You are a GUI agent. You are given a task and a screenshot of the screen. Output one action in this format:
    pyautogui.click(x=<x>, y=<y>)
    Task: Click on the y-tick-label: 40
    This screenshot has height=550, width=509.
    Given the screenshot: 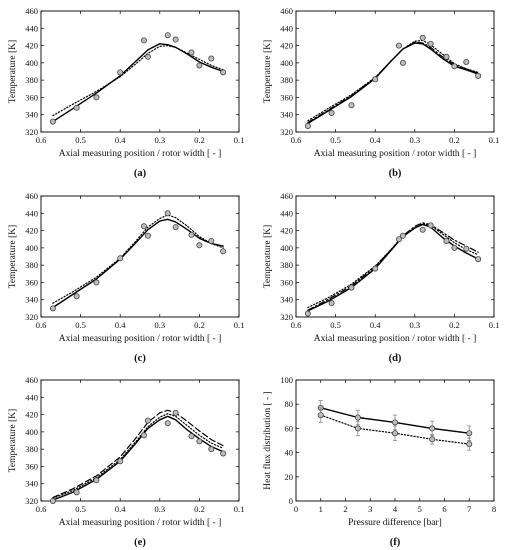 What is the action you would take?
    pyautogui.click(x=289, y=453)
    